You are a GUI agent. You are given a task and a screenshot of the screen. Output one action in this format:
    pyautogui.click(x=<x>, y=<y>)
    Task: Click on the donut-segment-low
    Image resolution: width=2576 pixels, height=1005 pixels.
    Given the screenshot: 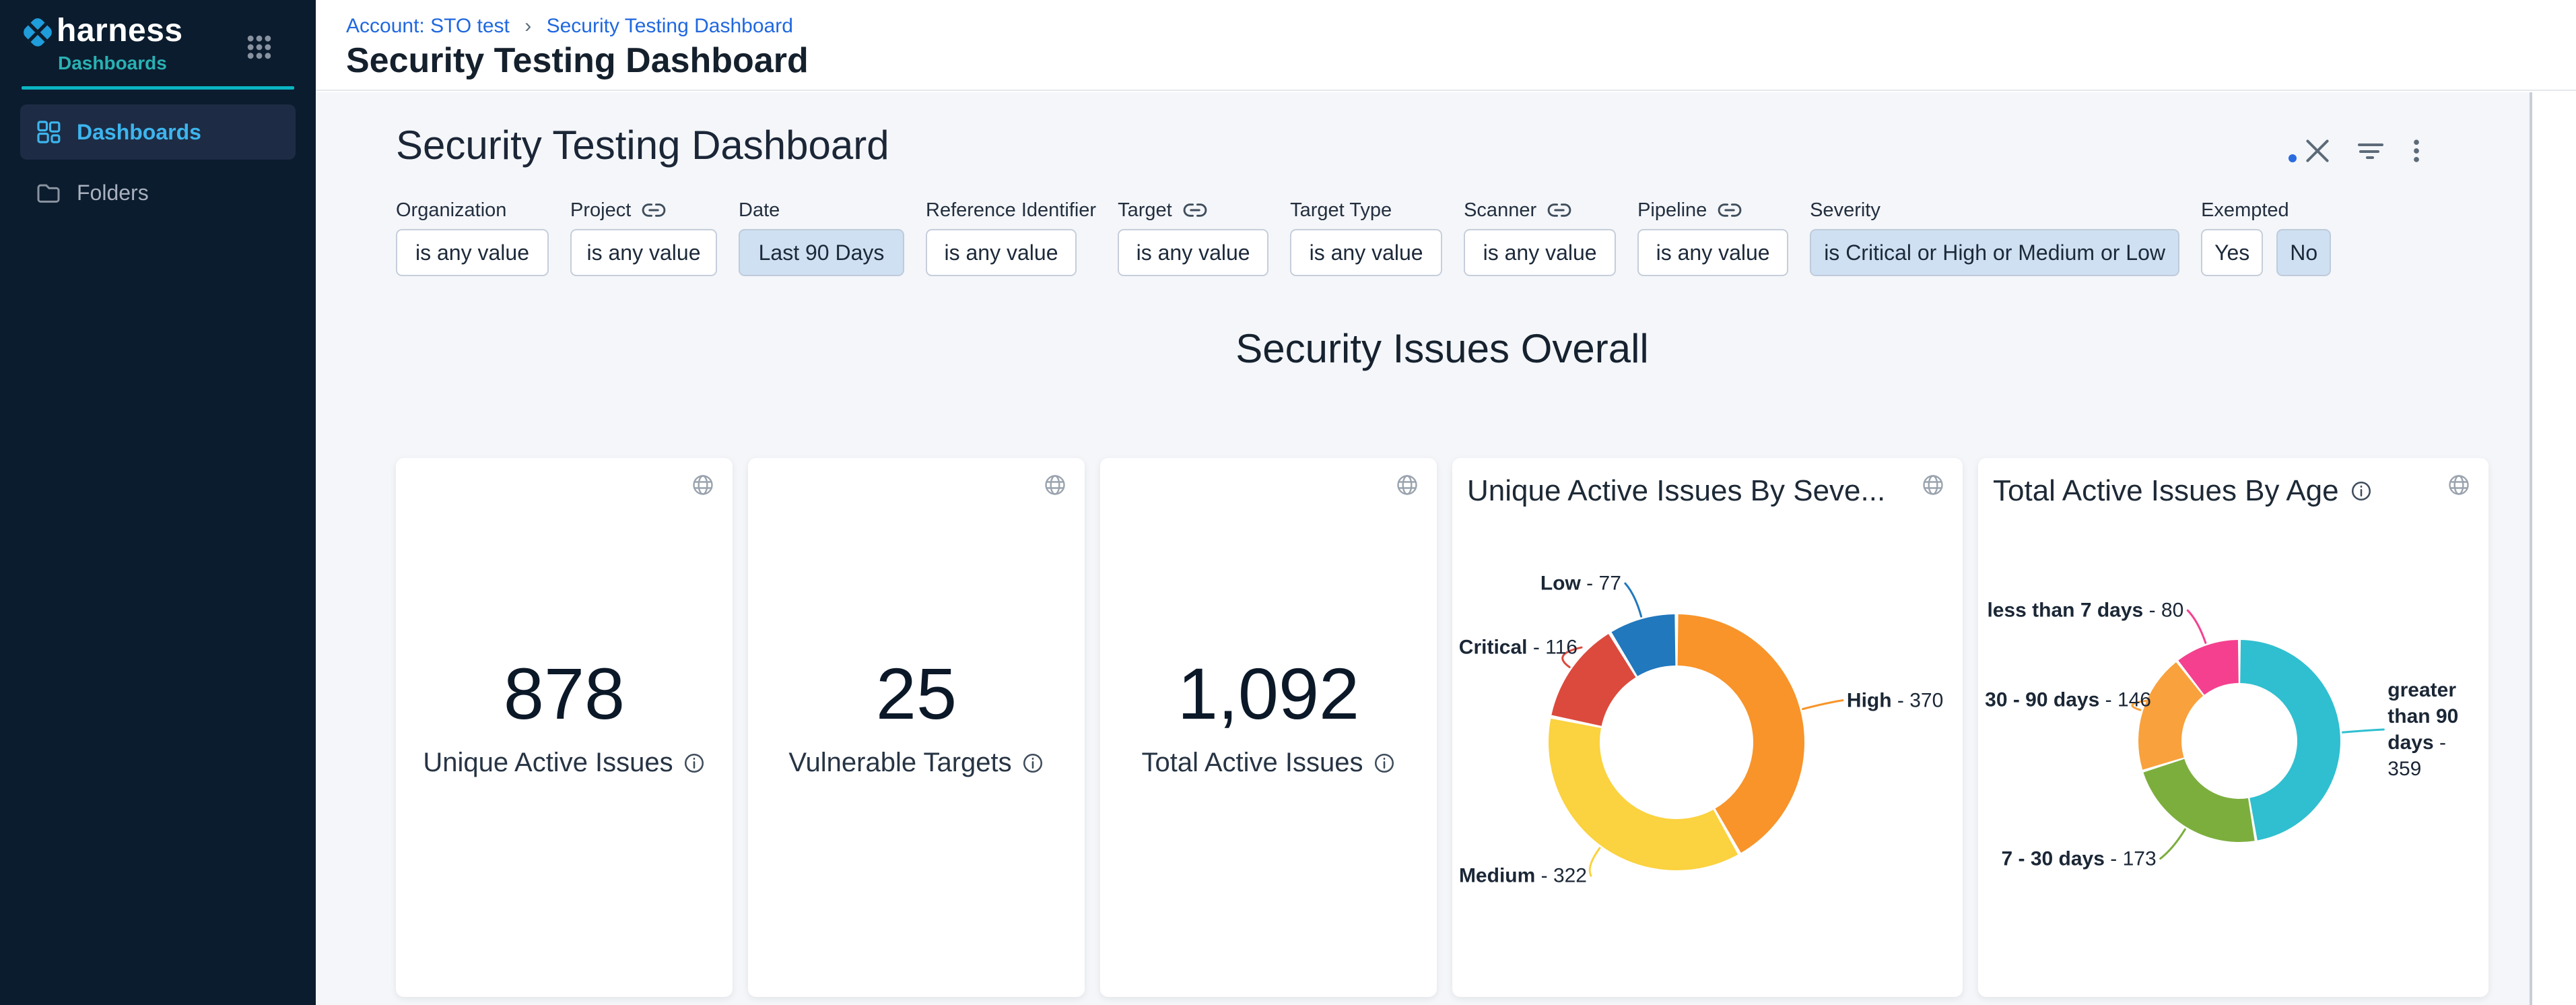 What is the action you would take?
    pyautogui.click(x=1644, y=645)
    